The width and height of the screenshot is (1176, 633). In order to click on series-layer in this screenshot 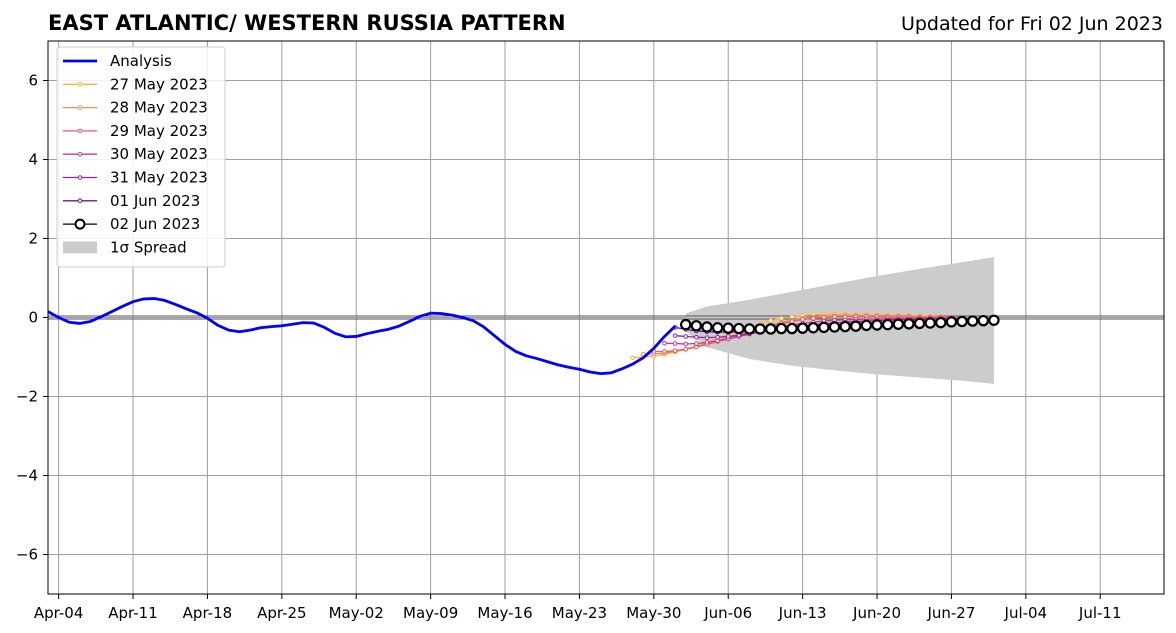, I will do `click(523, 336)`.